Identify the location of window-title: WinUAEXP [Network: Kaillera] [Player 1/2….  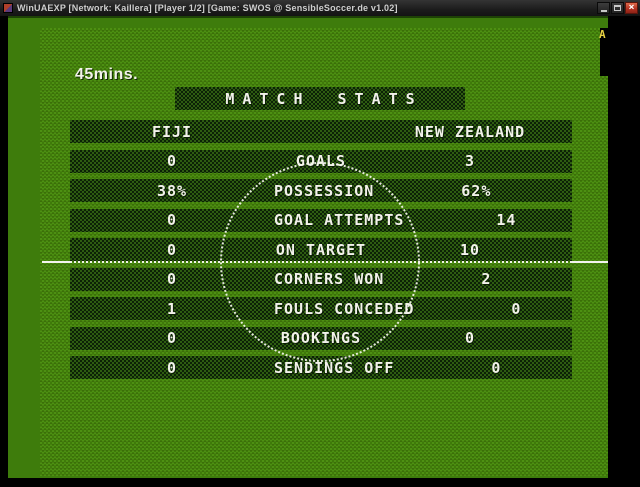
(207, 8).